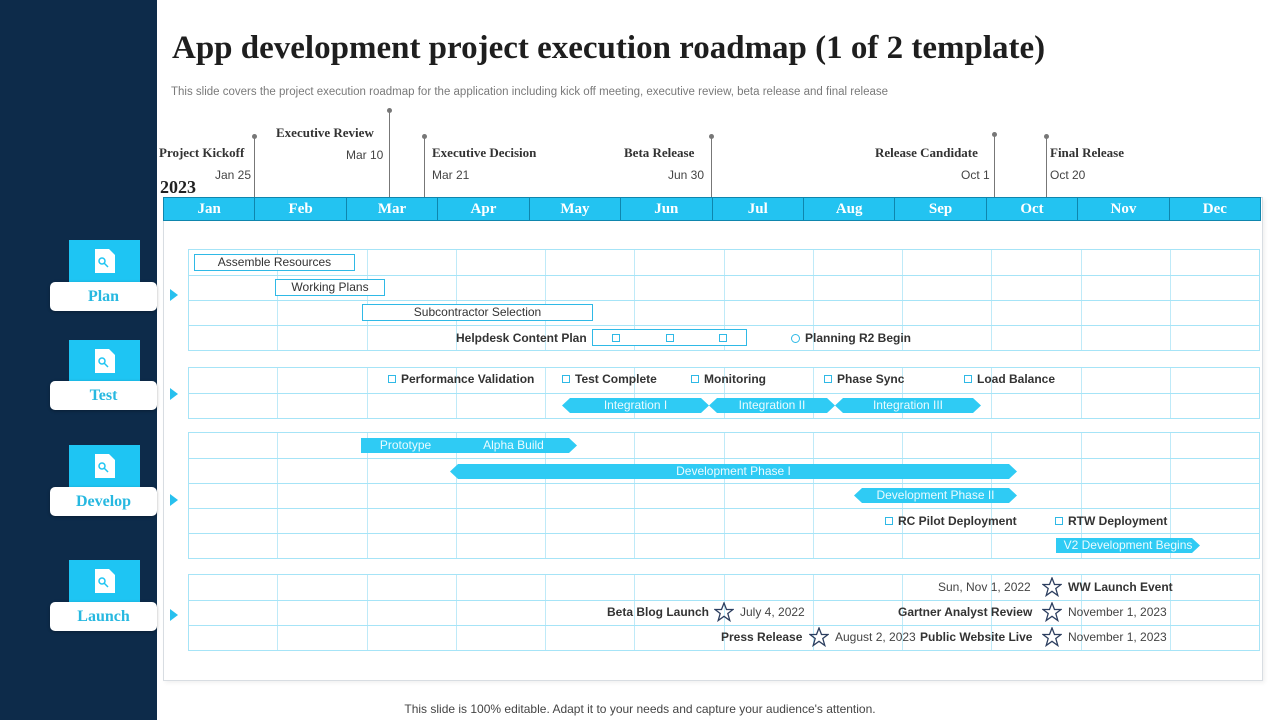 The width and height of the screenshot is (1280, 720). What do you see at coordinates (1046, 166) in the screenshot?
I see `milestone-line` at bounding box center [1046, 166].